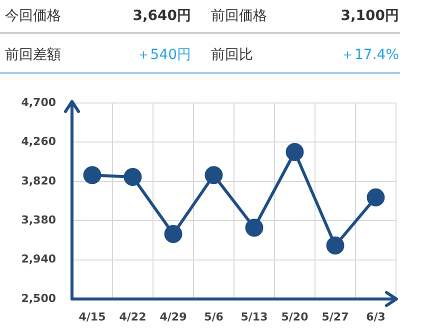 The width and height of the screenshot is (428, 334). I want to click on y-tick-label: 4,260, so click(38, 141).